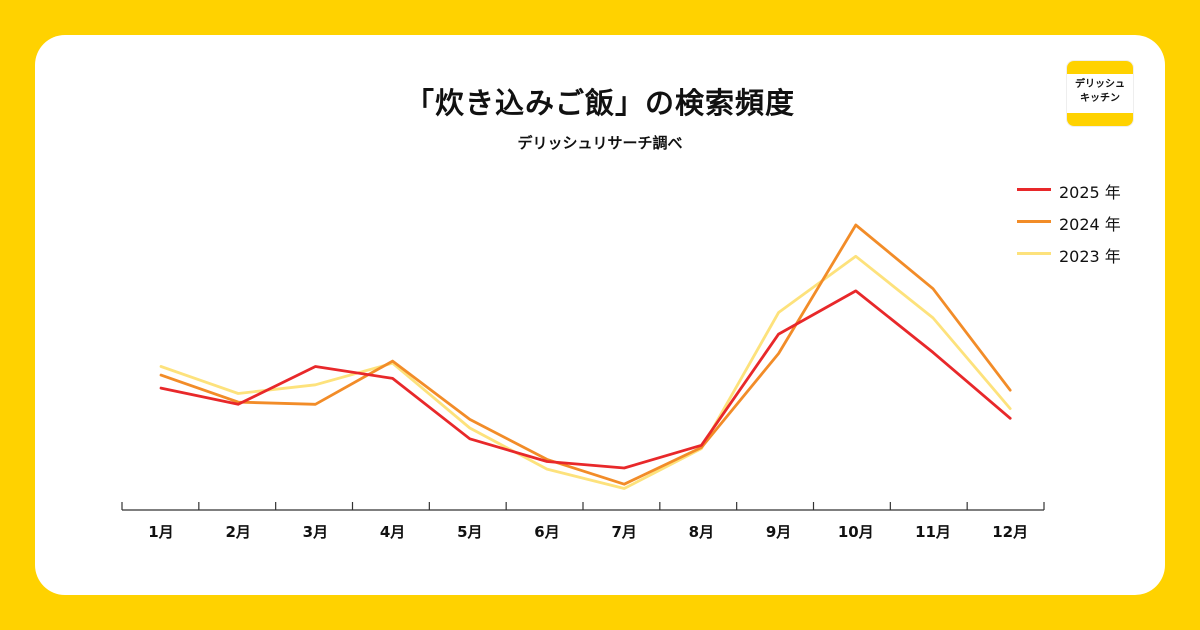 Image resolution: width=1200 pixels, height=630 pixels. I want to click on legend-item-2023: 2023 年, so click(1095, 253).